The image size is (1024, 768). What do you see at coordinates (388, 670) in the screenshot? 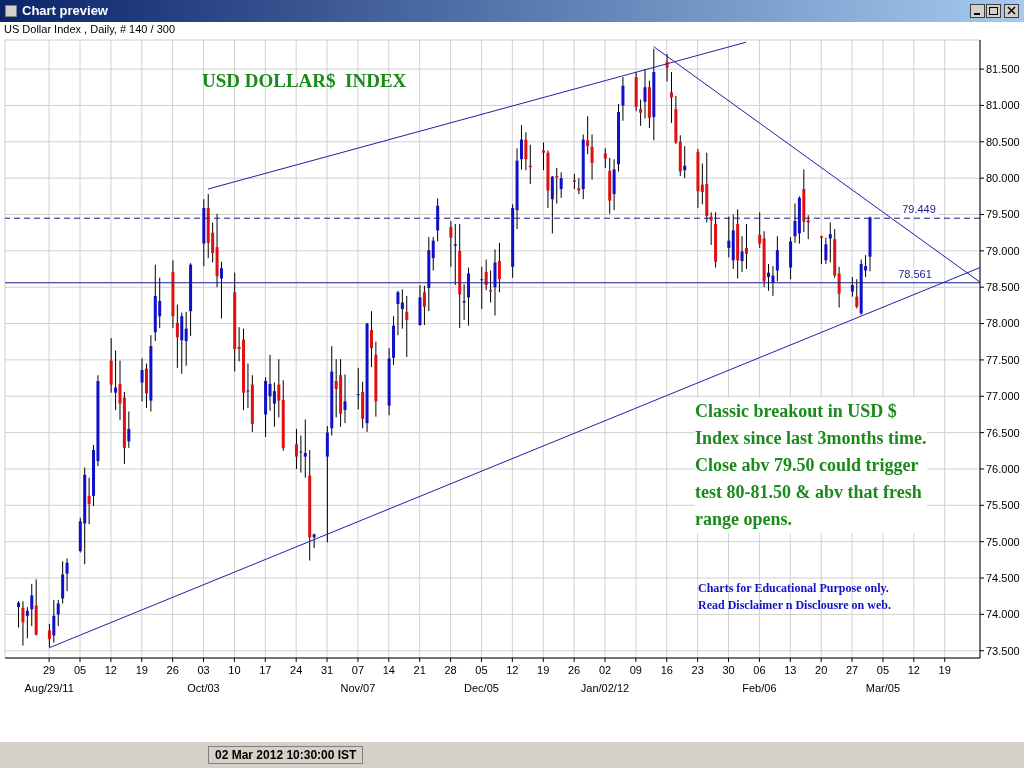
I see `x-tick-label: 14` at bounding box center [388, 670].